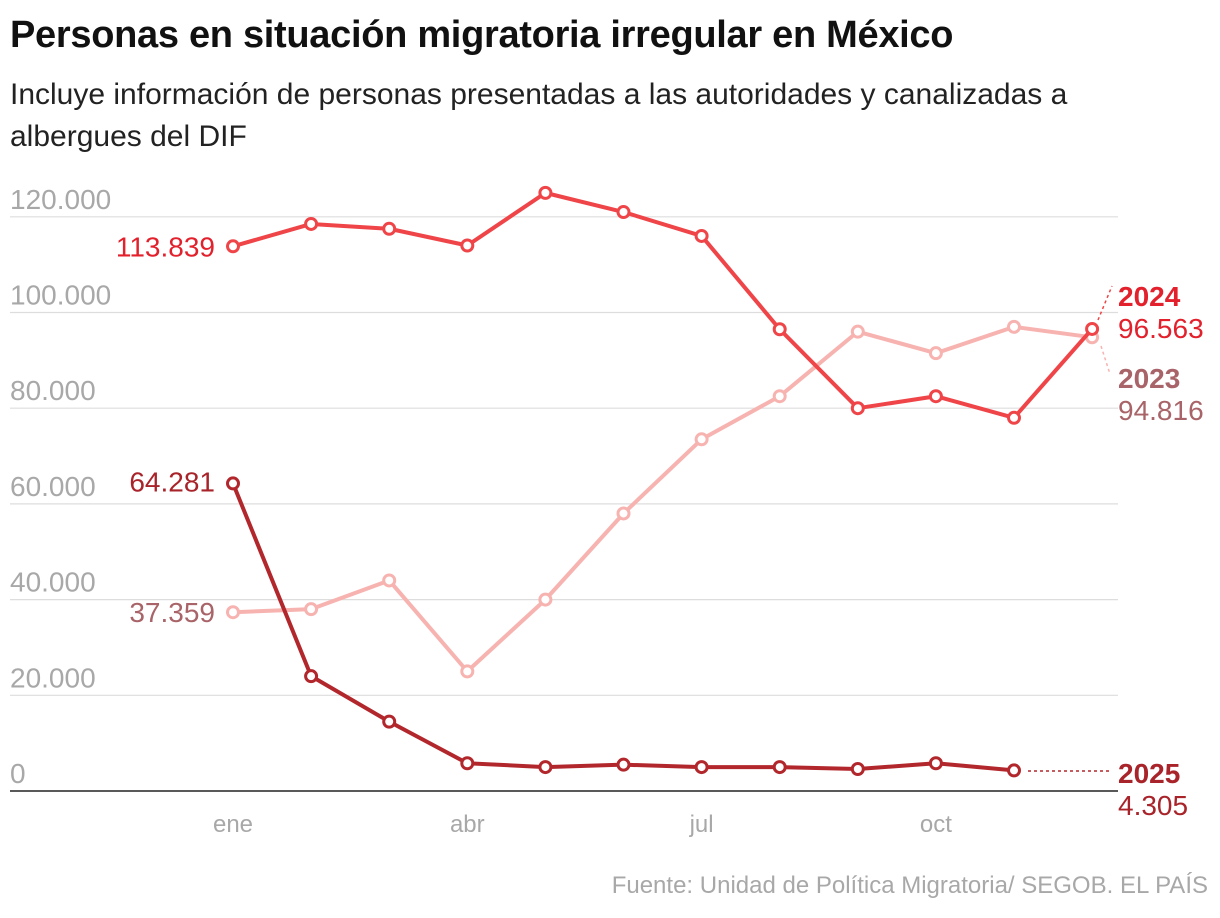  Describe the element at coordinates (936, 824) in the screenshot. I see `x-tick-label: oct` at that location.